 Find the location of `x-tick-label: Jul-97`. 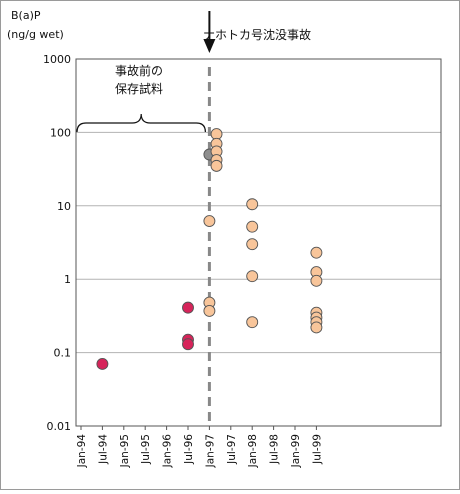

x-tick-label: Jul-97 is located at coordinates (232, 449).